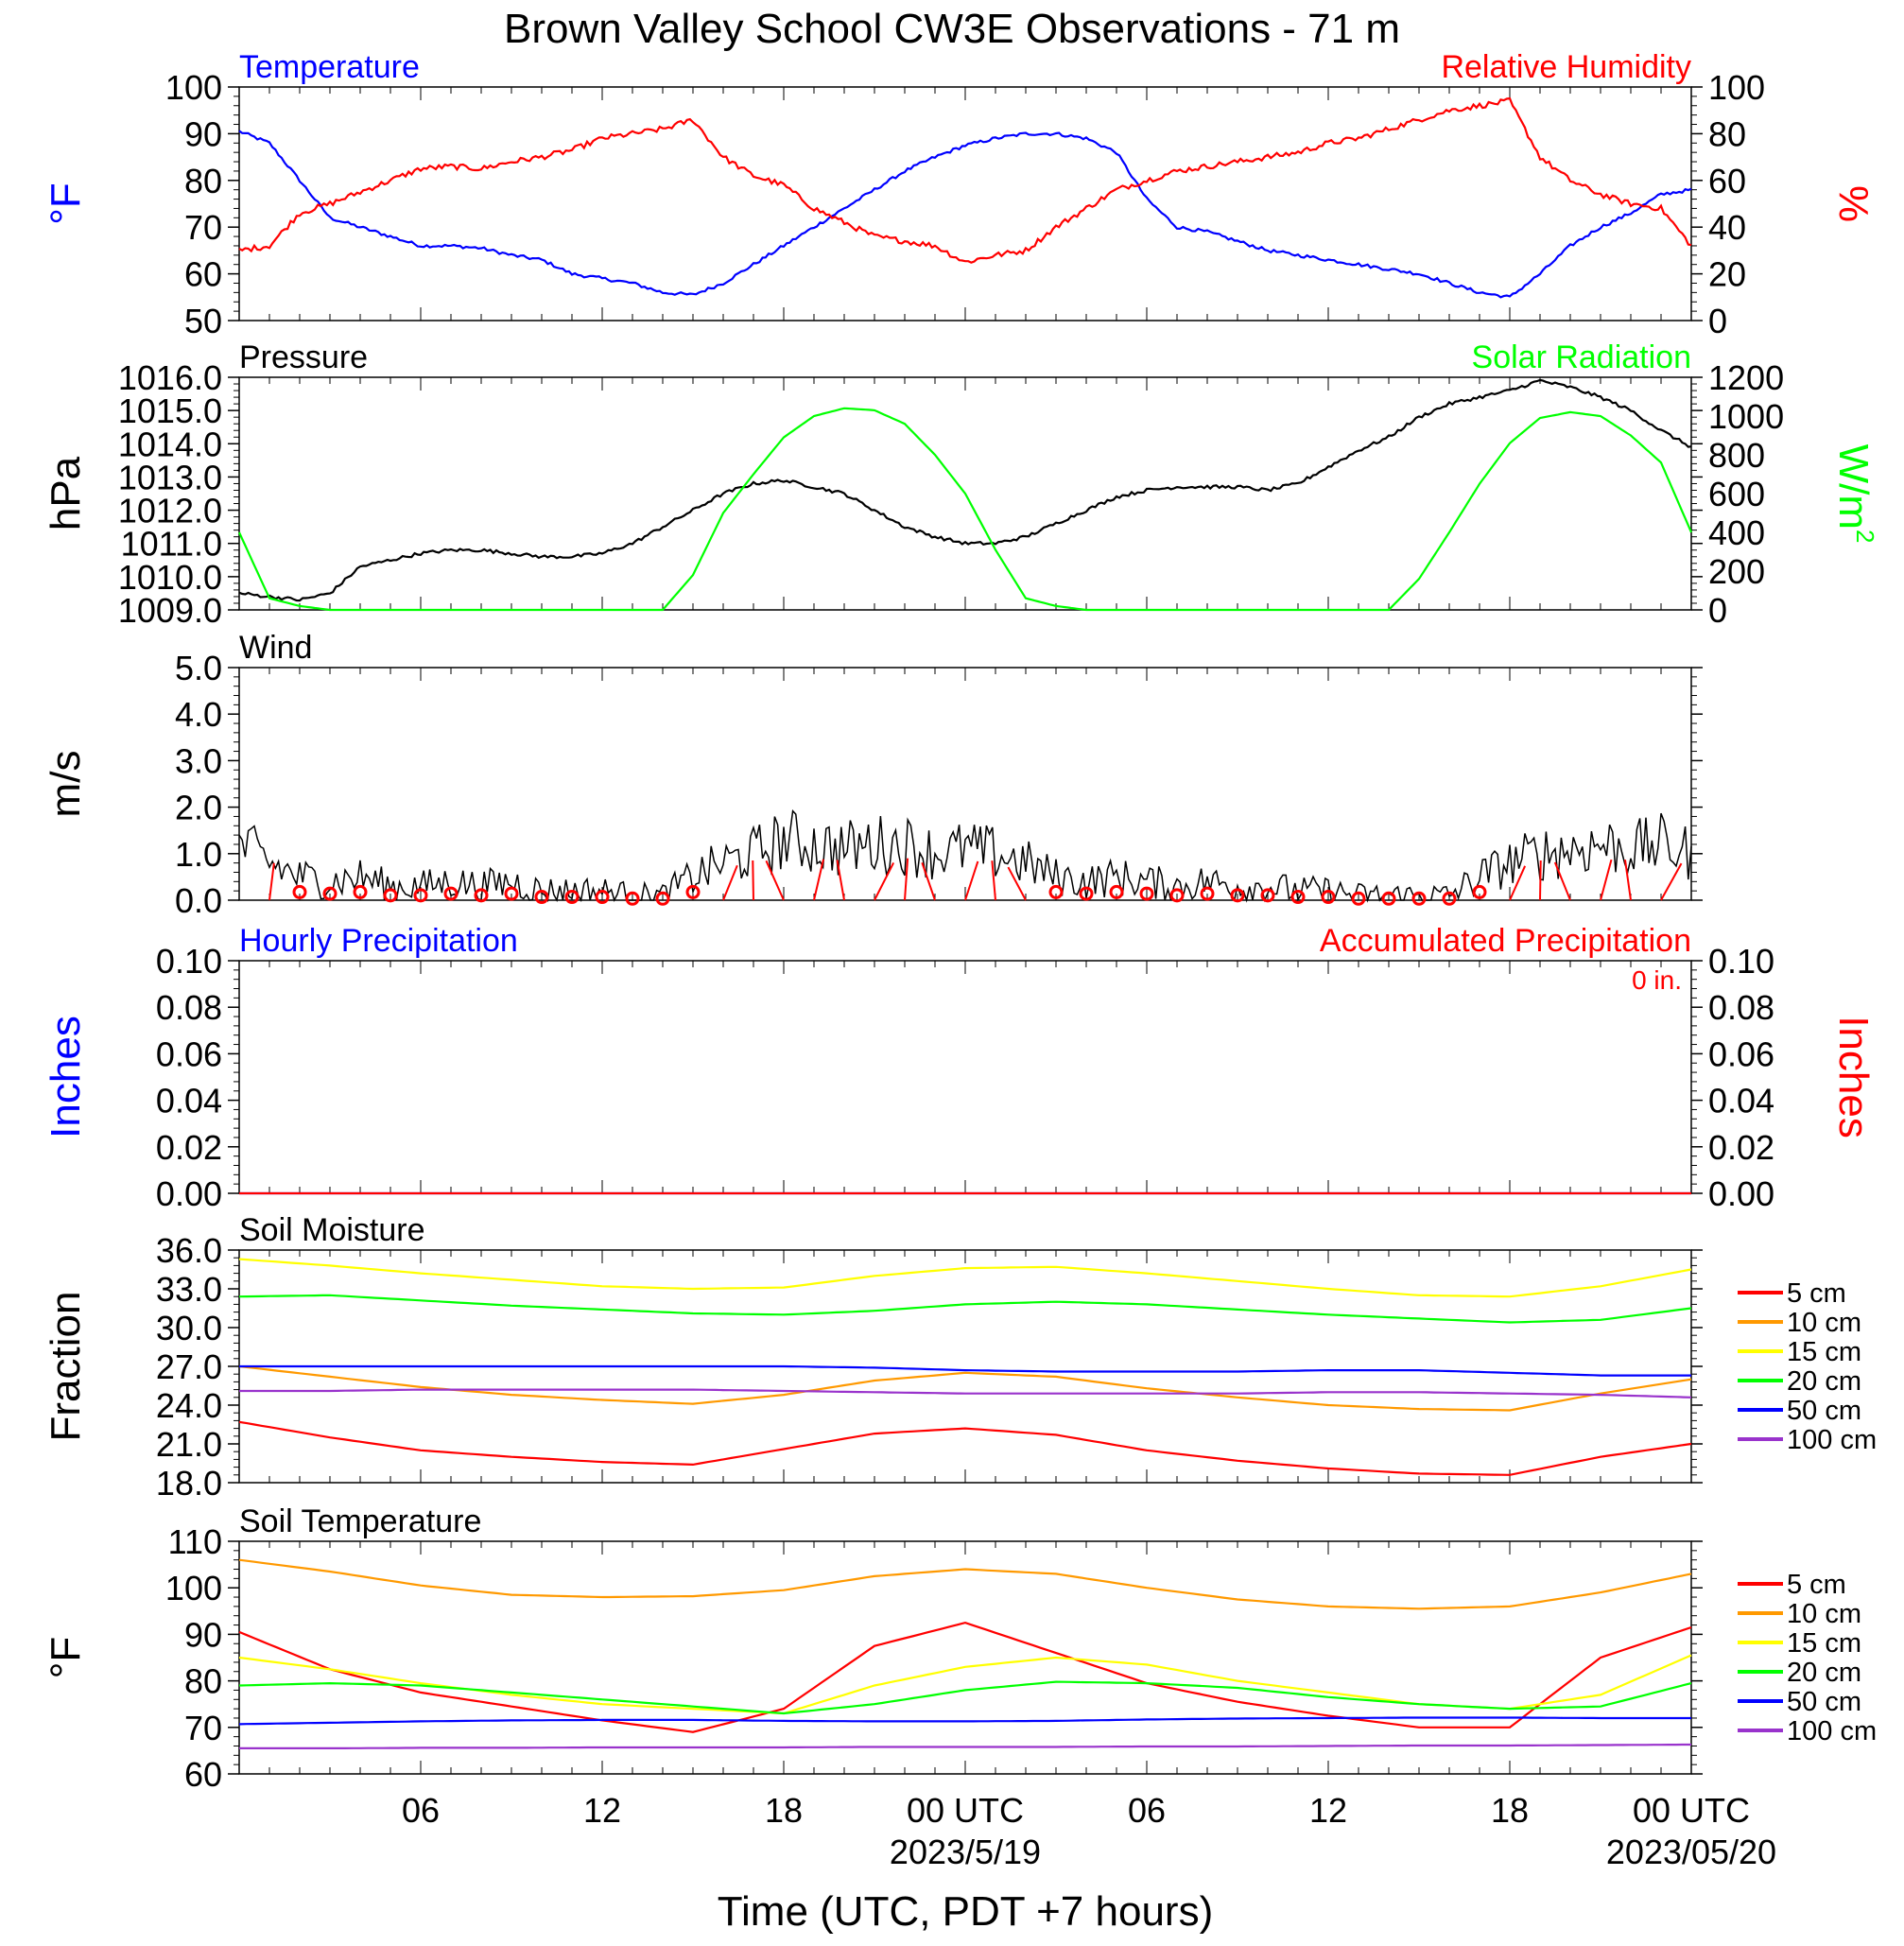  Describe the element at coordinates (66, 493) in the screenshot. I see `y-axis-label-left: hPa` at that location.